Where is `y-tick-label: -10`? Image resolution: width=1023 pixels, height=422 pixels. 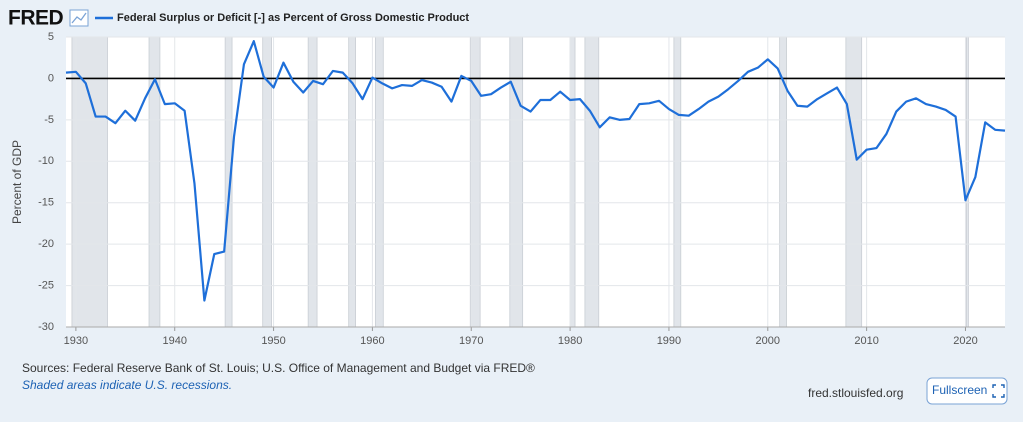
y-tick-label: -10 is located at coordinates (46, 161).